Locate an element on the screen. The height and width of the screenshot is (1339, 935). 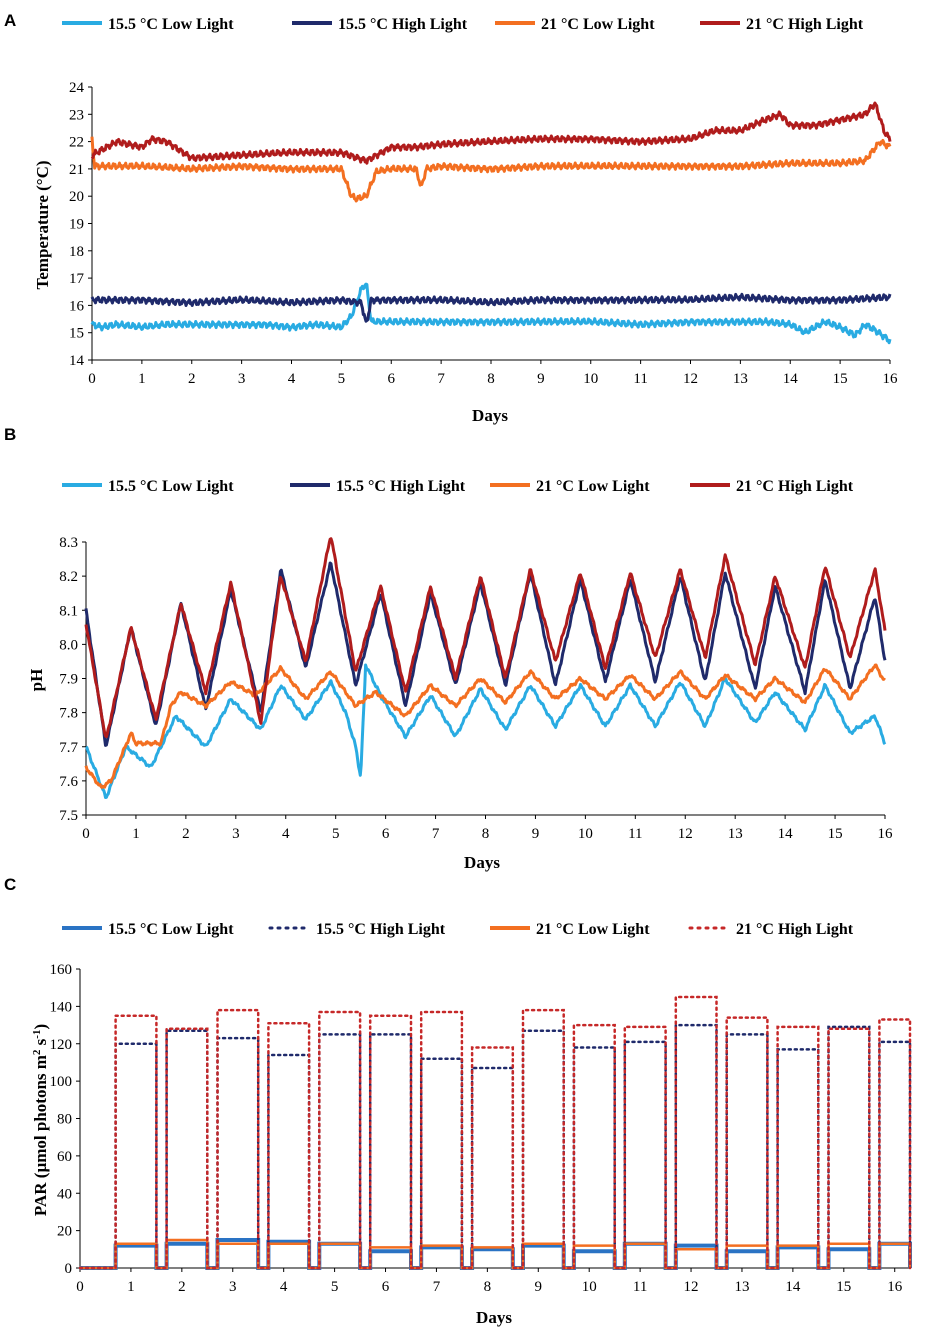
par-ytick-label: 60 is located at coordinates (64, 1157).